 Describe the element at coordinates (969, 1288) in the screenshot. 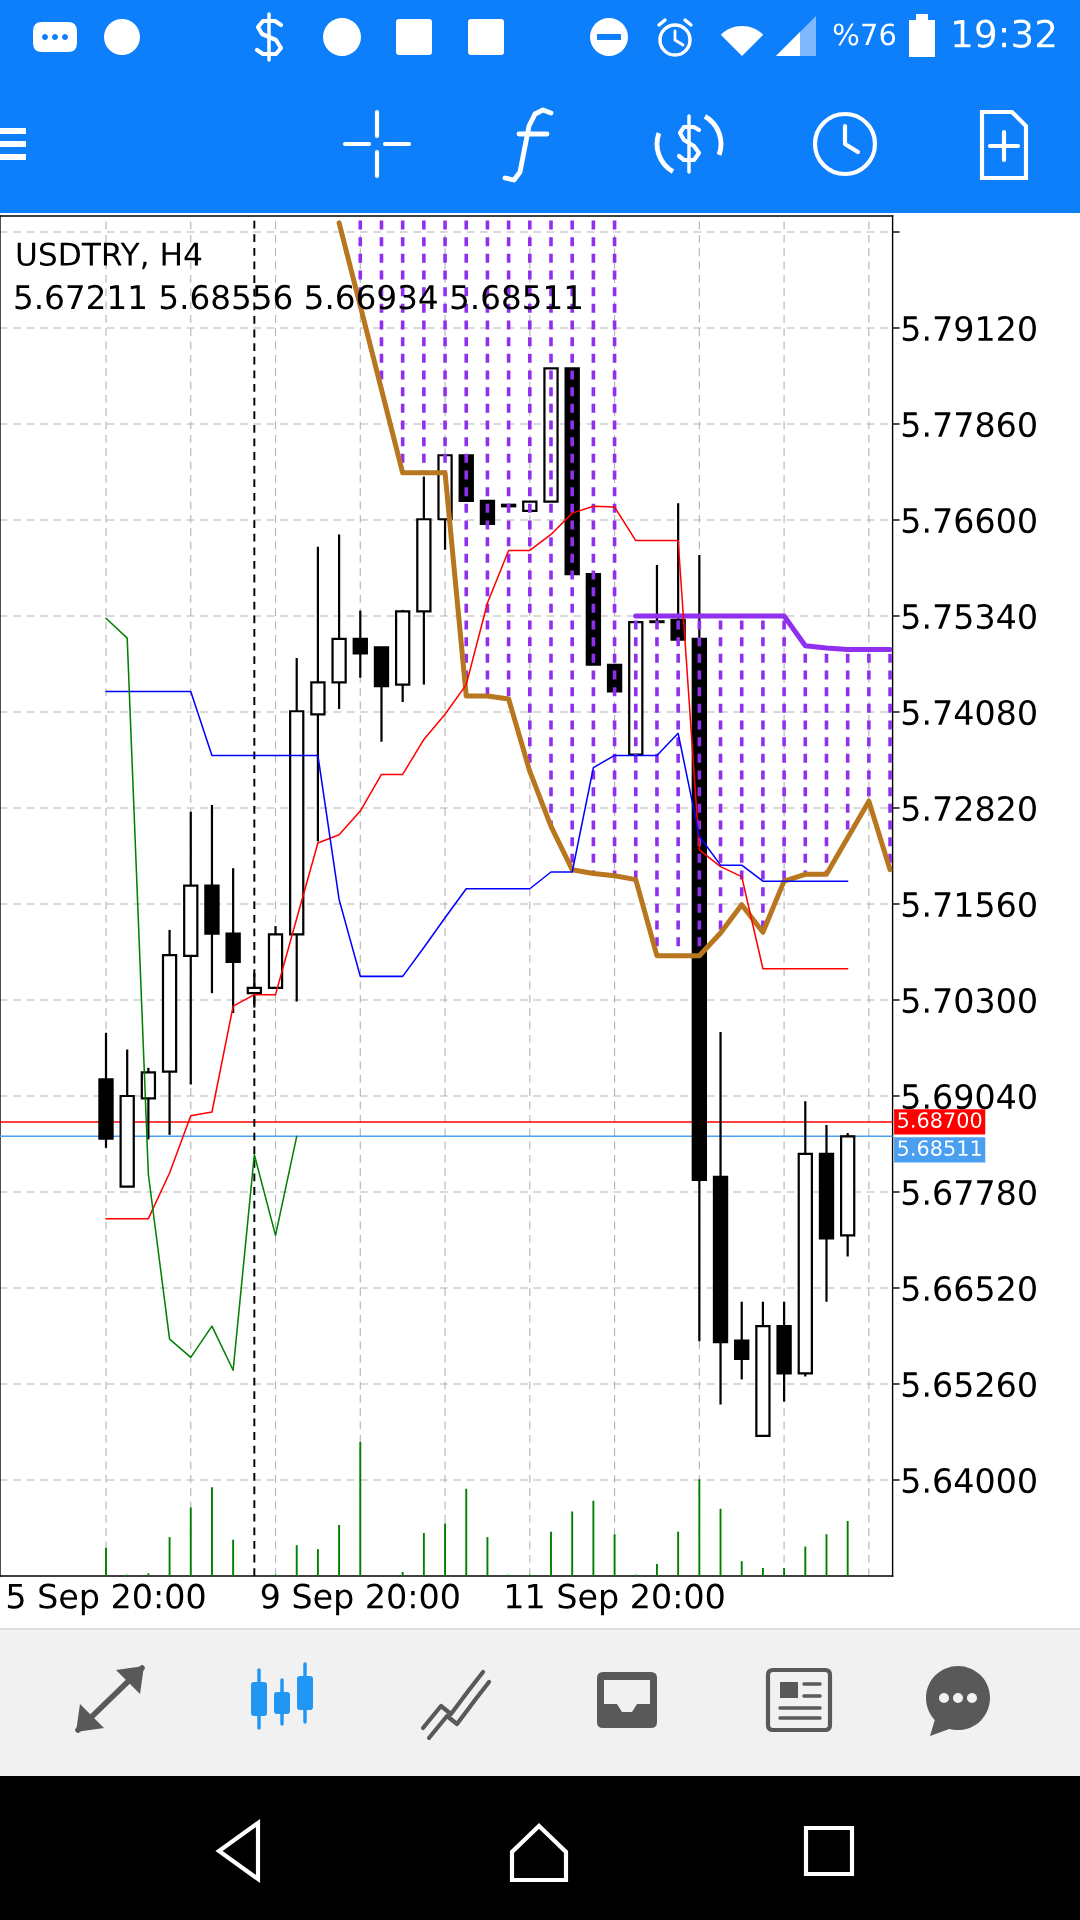

I see `y-tick-label: 5.66520` at that location.